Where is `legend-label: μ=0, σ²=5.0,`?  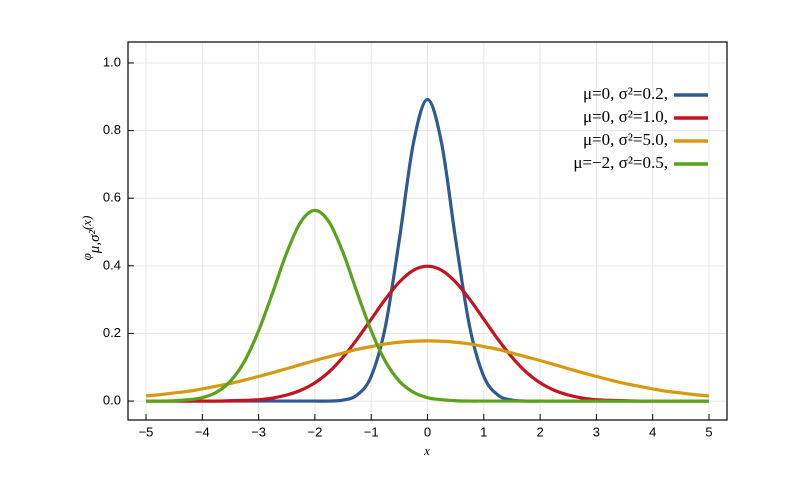 legend-label: μ=0, σ²=5.0, is located at coordinates (625, 139).